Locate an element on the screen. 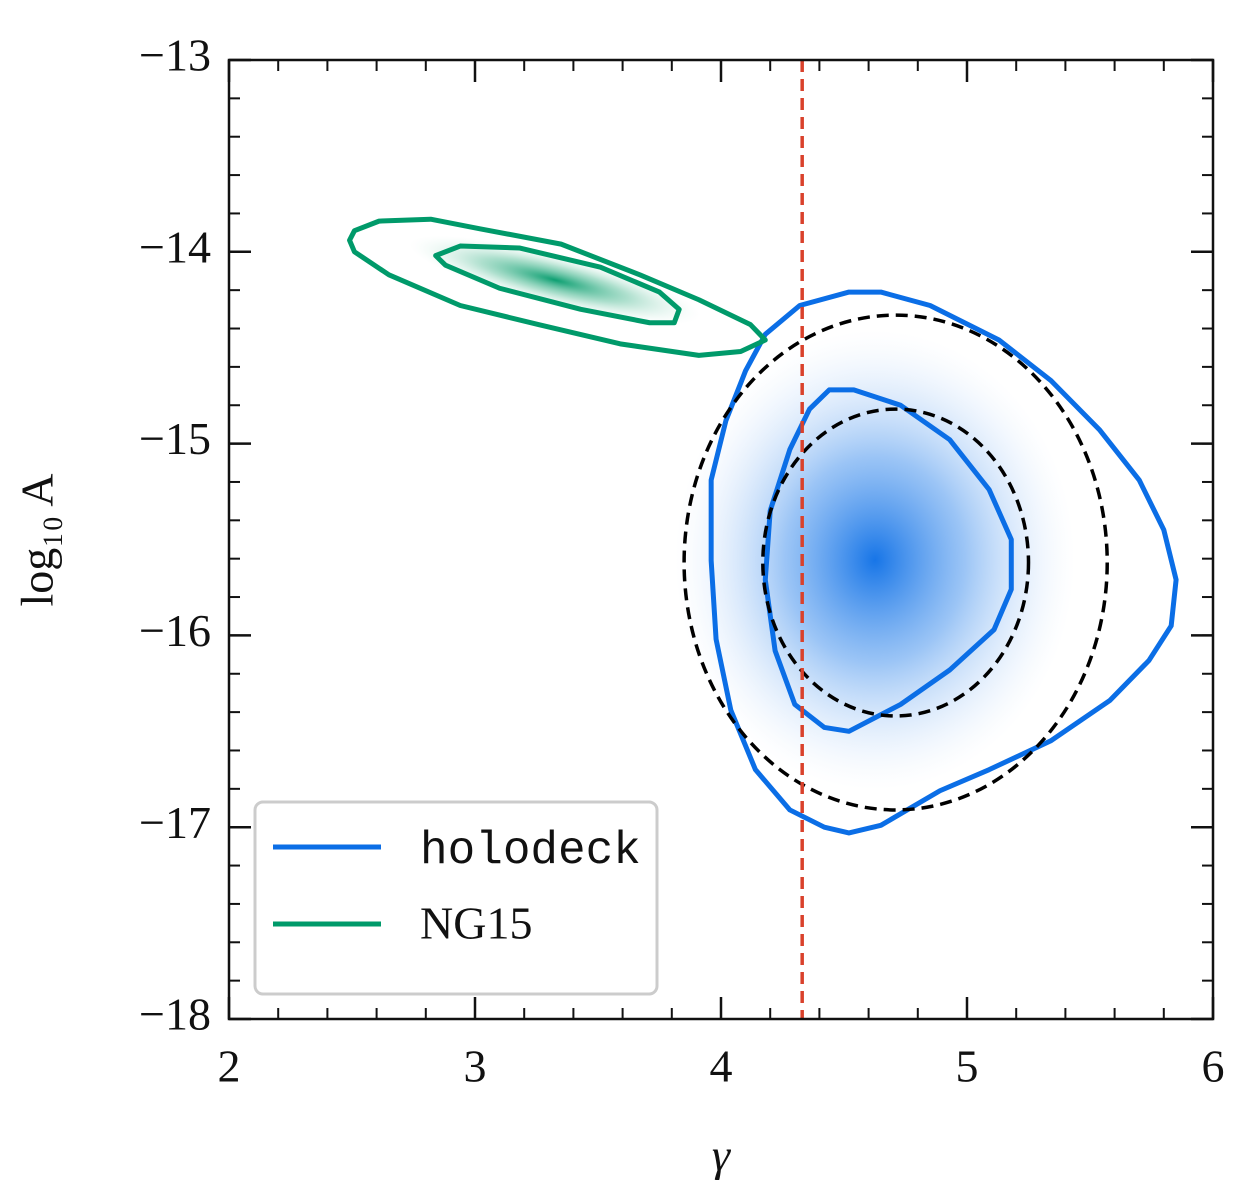  legend-box is located at coordinates (456, 898).